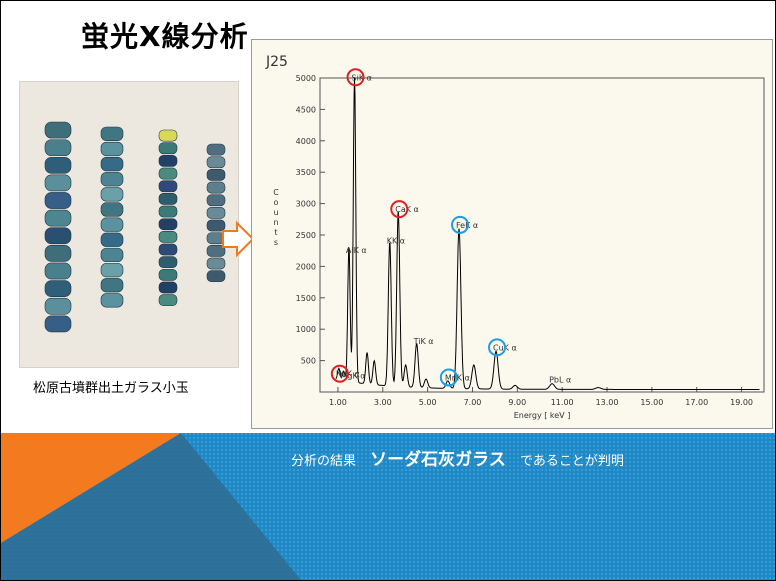  What do you see at coordinates (517, 402) in the screenshot?
I see `x-tick-label: 9.00` at bounding box center [517, 402].